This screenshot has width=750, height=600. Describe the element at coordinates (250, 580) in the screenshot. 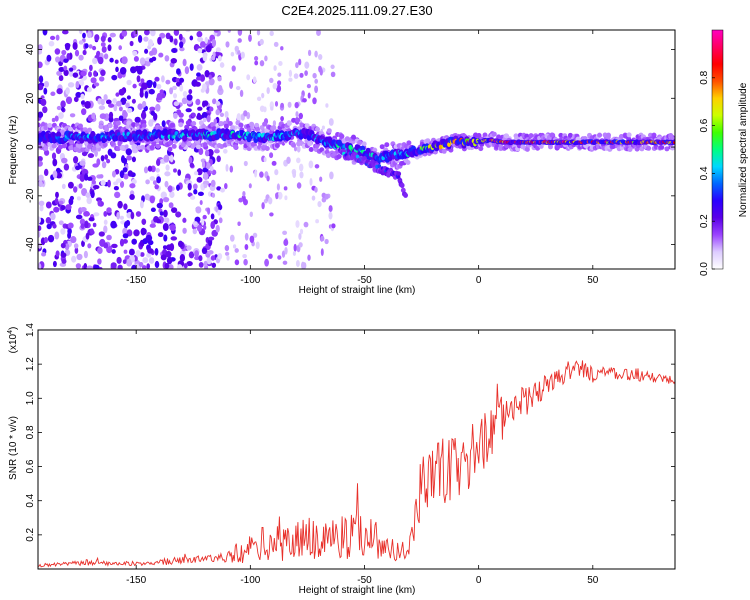

I see `snr-x-tick-label: -100` at that location.